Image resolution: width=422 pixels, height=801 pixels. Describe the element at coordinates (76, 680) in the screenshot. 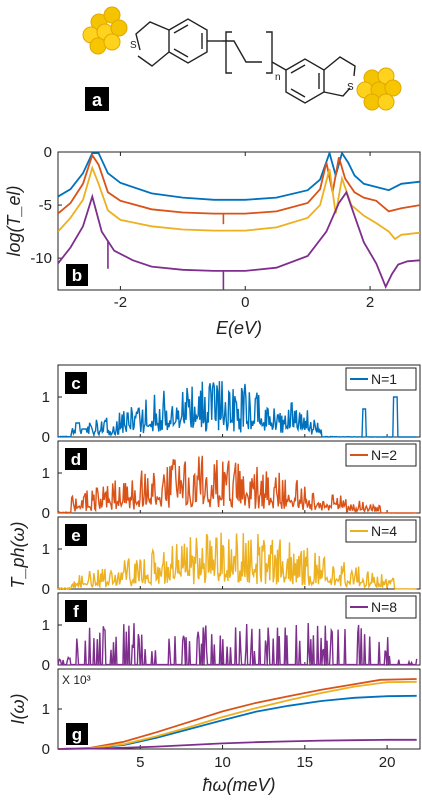

I see `axis-multiplier-g: X 10³` at that location.